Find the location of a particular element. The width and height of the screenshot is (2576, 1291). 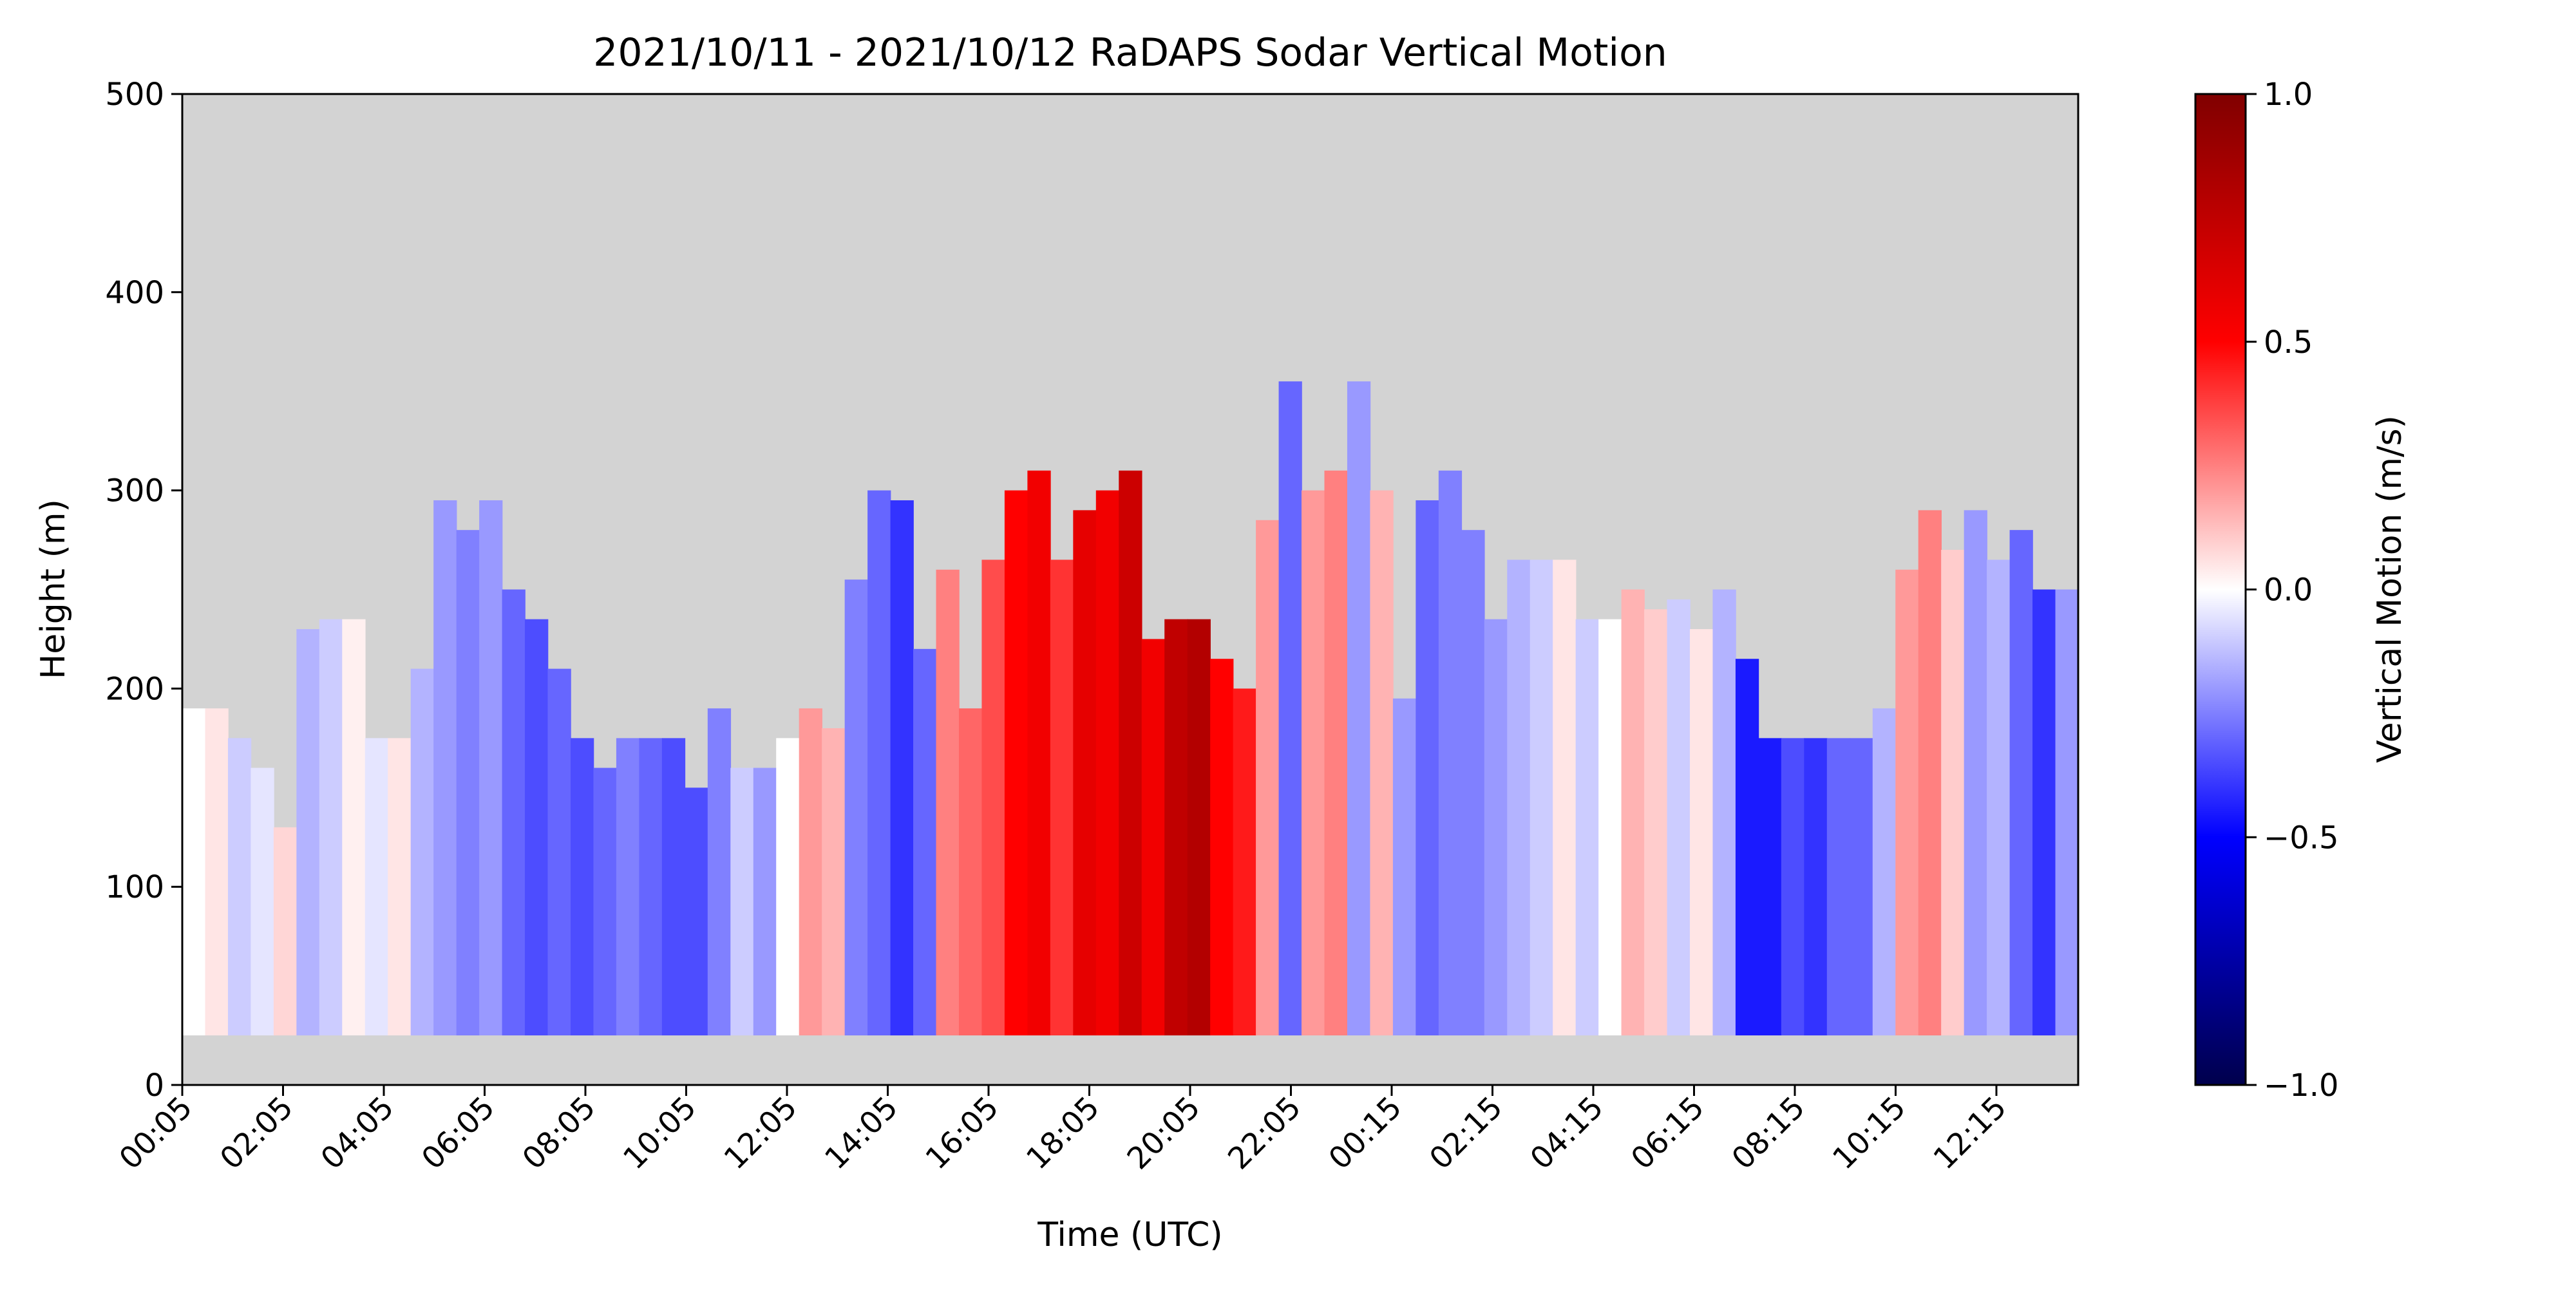

x-tick-label: 22:05 is located at coordinates (1264, 1133).